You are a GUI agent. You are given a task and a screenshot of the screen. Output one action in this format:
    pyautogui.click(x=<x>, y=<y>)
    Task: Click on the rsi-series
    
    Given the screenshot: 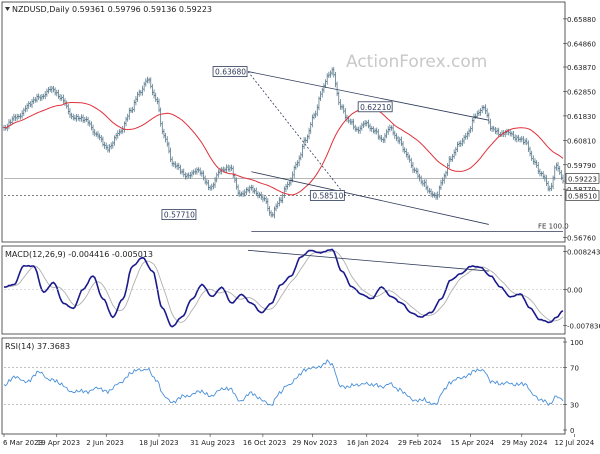 What is the action you would take?
    pyautogui.click(x=283, y=383)
    